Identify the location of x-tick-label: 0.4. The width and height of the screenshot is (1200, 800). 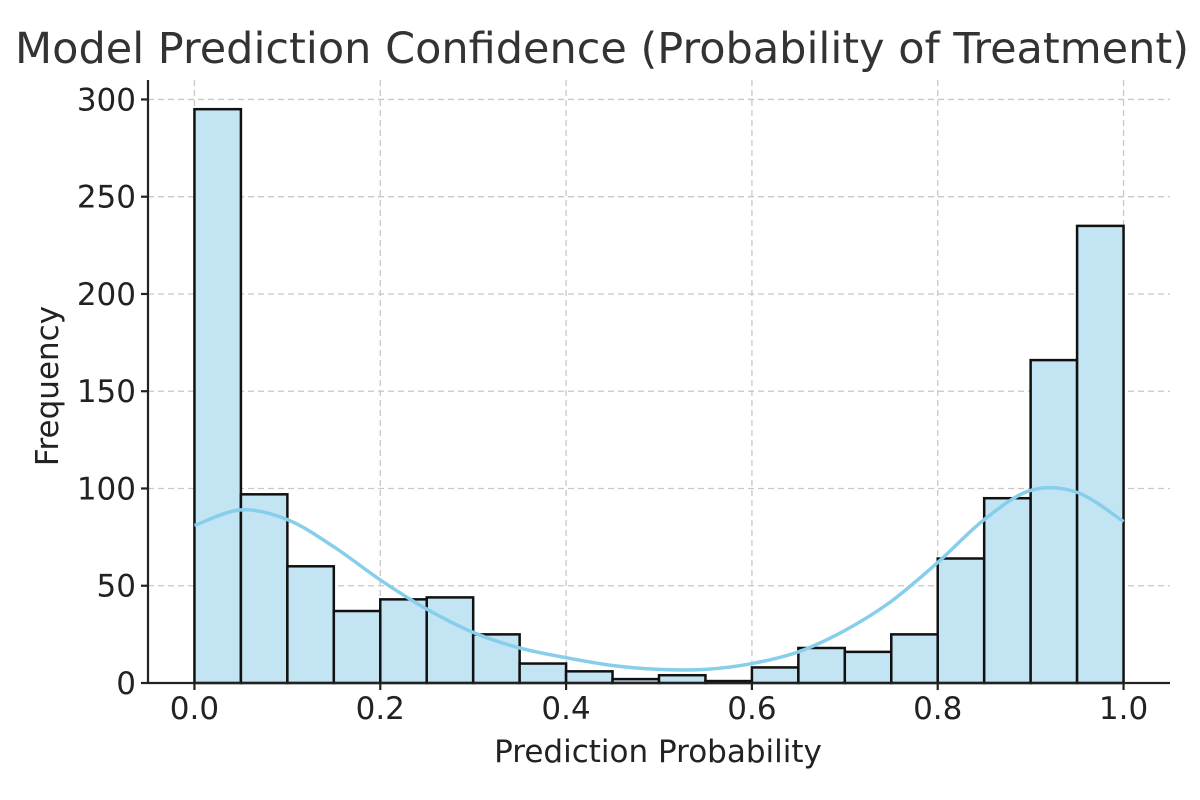
(565, 709).